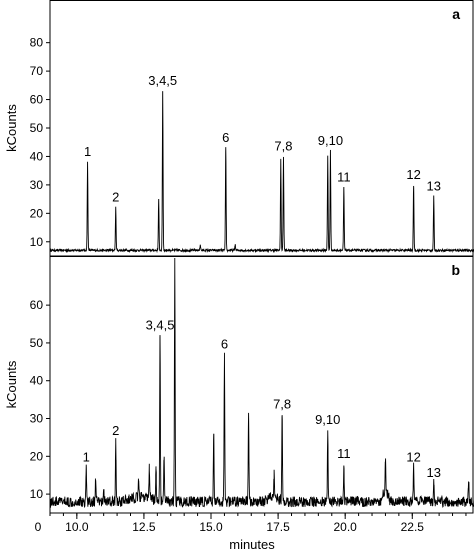 This screenshot has width=474, height=555. Describe the element at coordinates (211, 527) in the screenshot. I see `x-tick-label: 15.0` at that location.